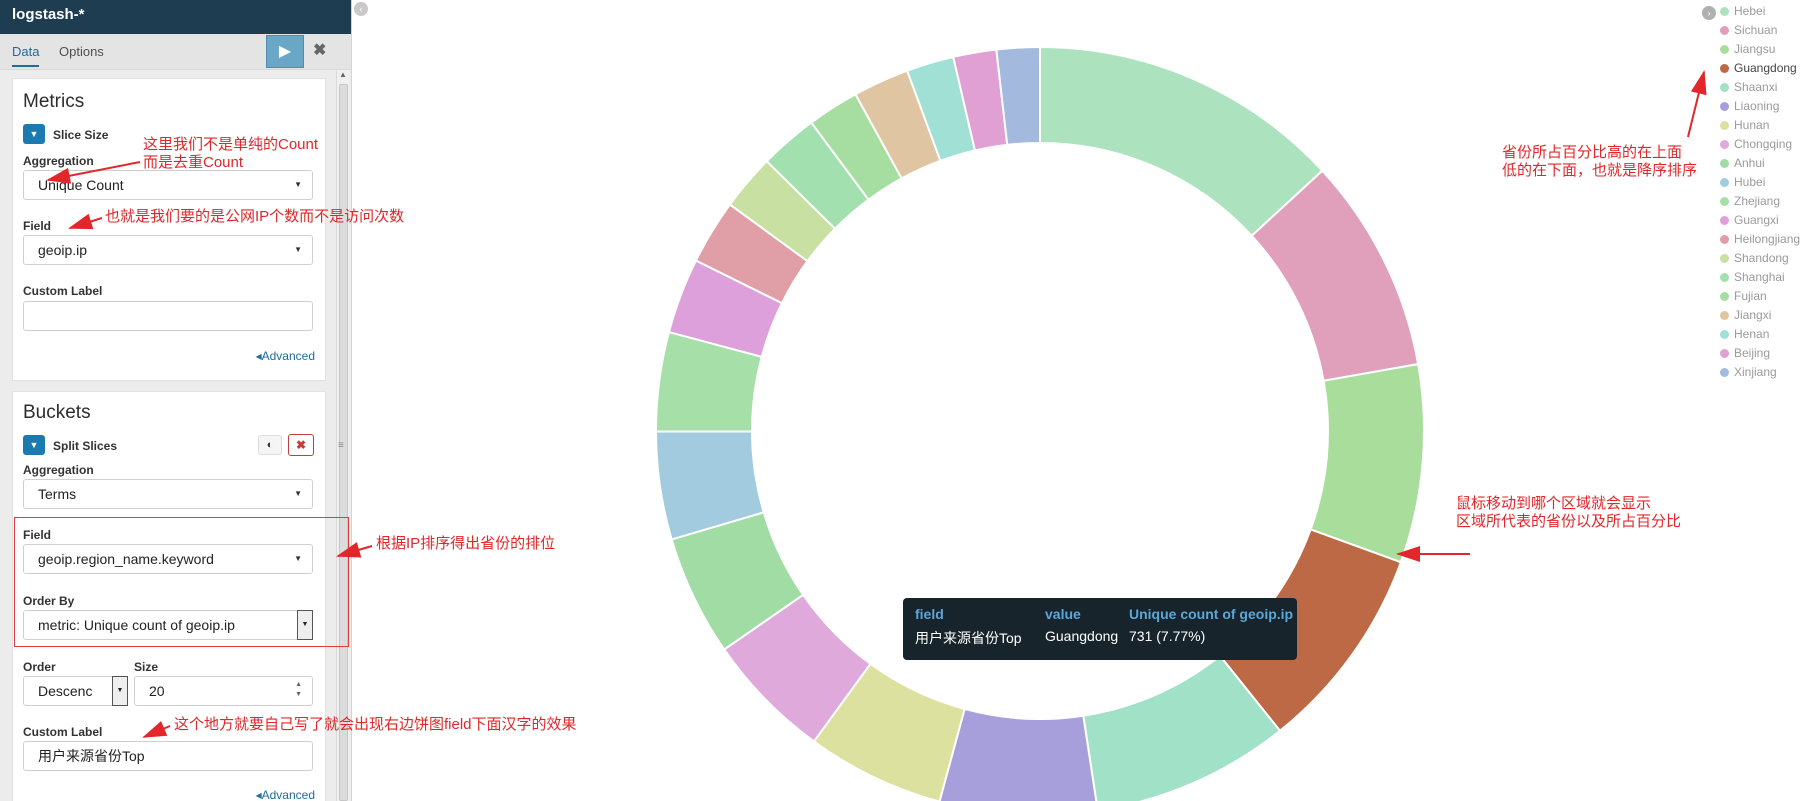  What do you see at coordinates (1709, 13) in the screenshot?
I see `collapse-legend-button: ›` at bounding box center [1709, 13].